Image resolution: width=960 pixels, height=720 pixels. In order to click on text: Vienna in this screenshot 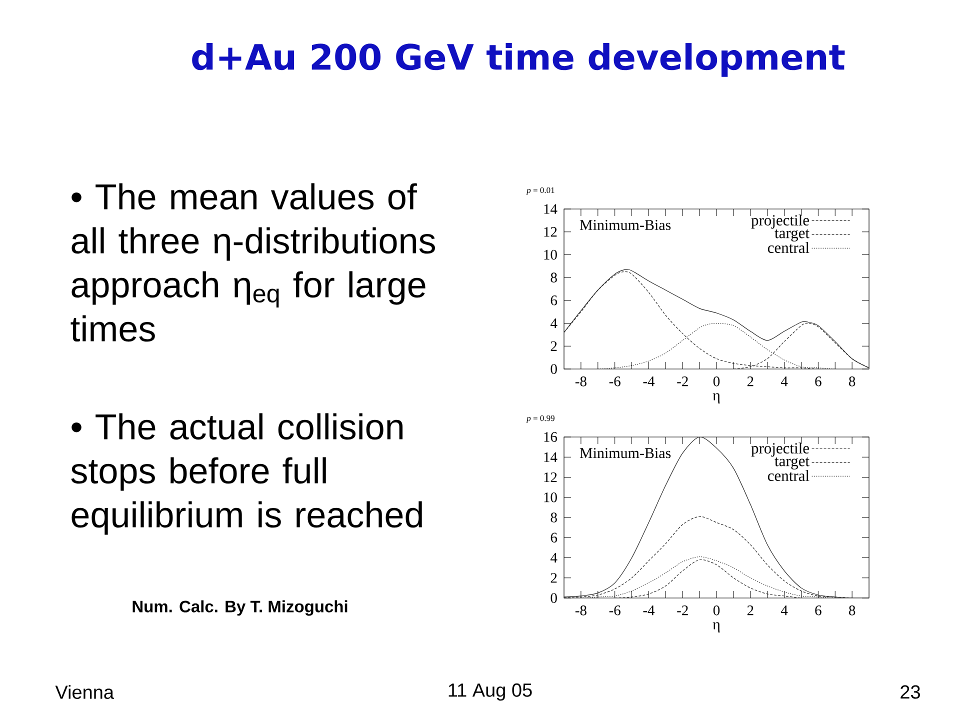, I will do `click(84, 692)`.